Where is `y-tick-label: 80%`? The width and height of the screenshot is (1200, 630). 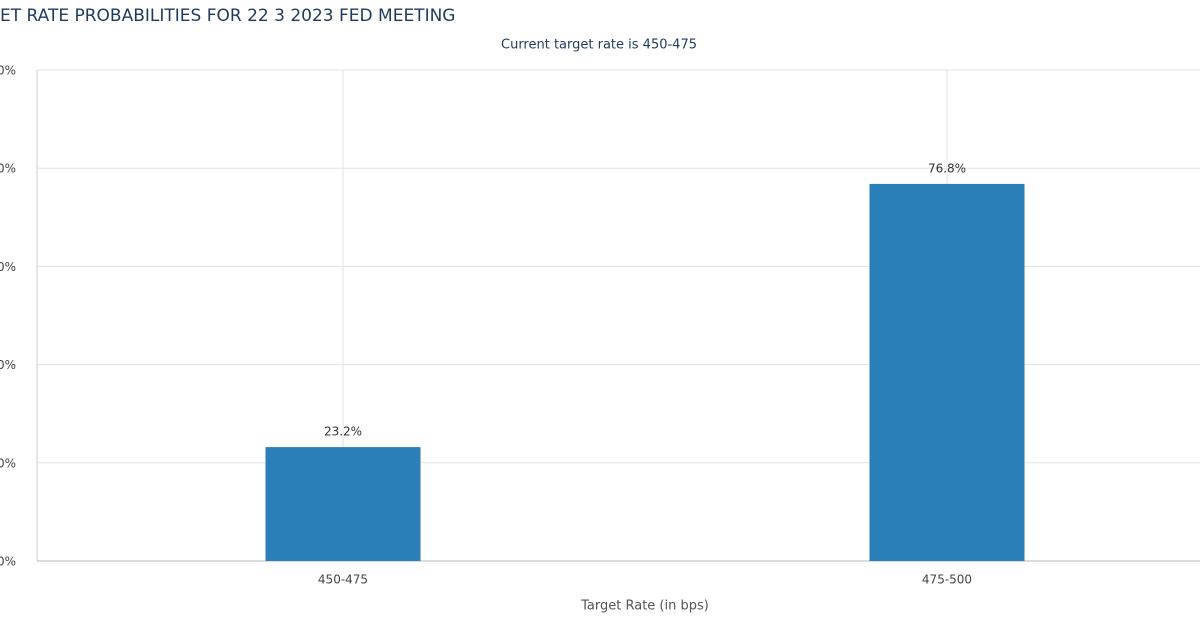
y-tick-label: 80% is located at coordinates (8, 169).